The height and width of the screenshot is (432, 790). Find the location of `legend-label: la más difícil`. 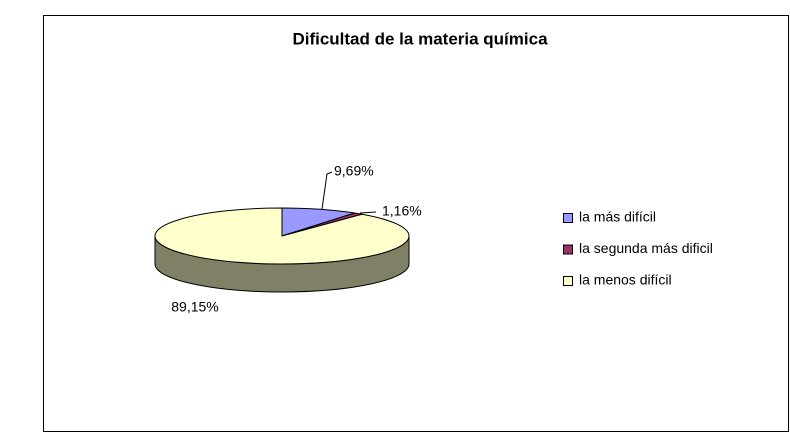

legend-label: la más difícil is located at coordinates (617, 217).